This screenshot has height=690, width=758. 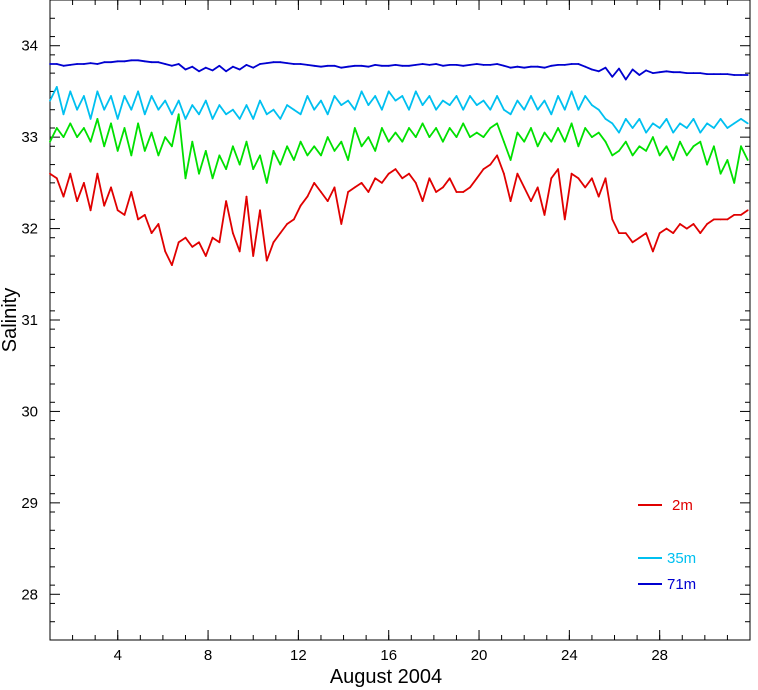 What do you see at coordinates (399, 70) in the screenshot?
I see `series-71m` at bounding box center [399, 70].